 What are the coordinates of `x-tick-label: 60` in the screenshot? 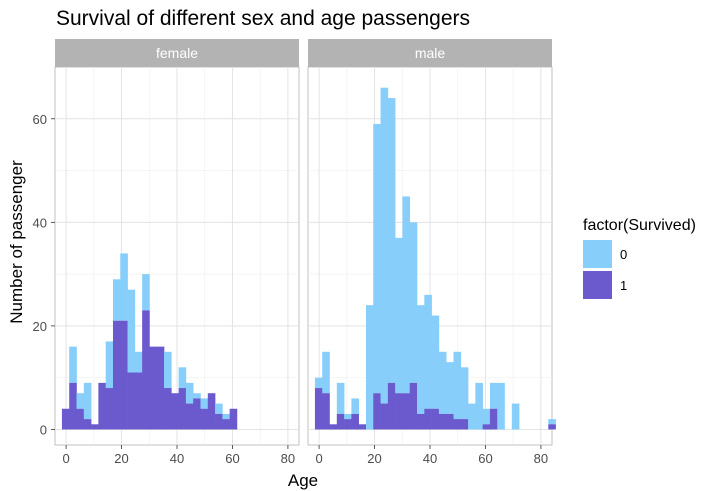 It's located at (485, 458).